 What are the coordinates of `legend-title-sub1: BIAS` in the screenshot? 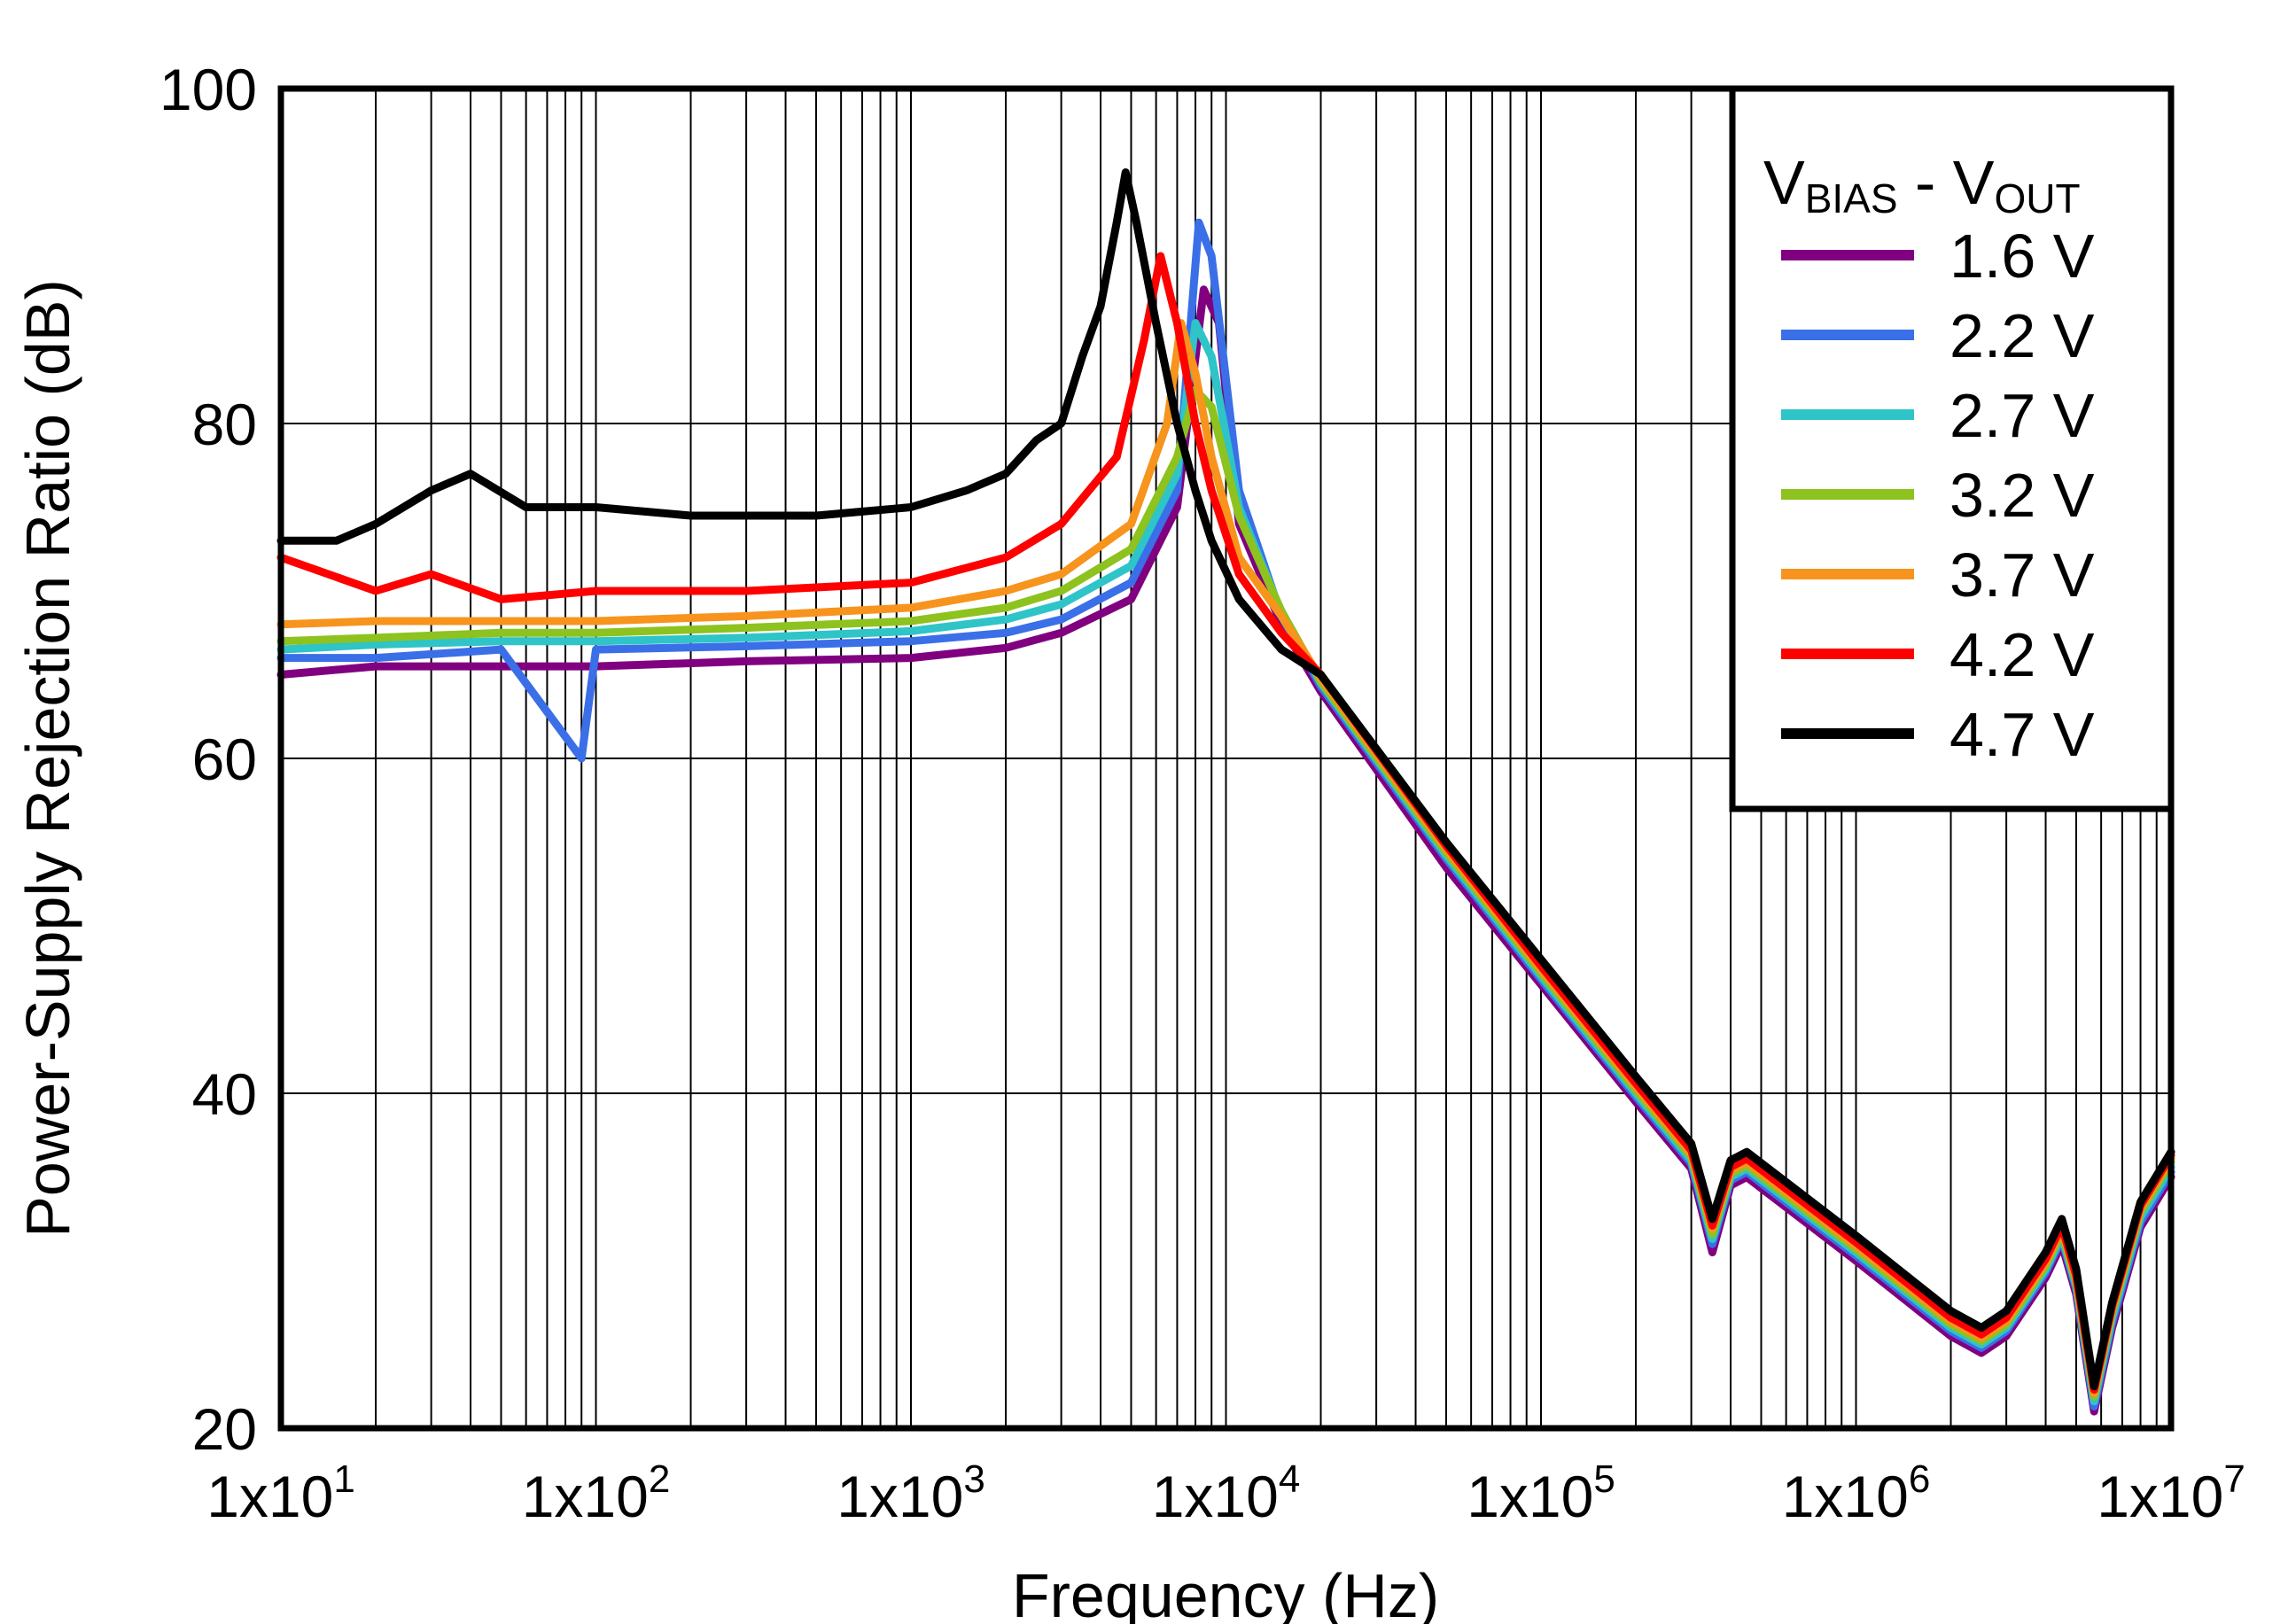 It's located at (1852, 198).